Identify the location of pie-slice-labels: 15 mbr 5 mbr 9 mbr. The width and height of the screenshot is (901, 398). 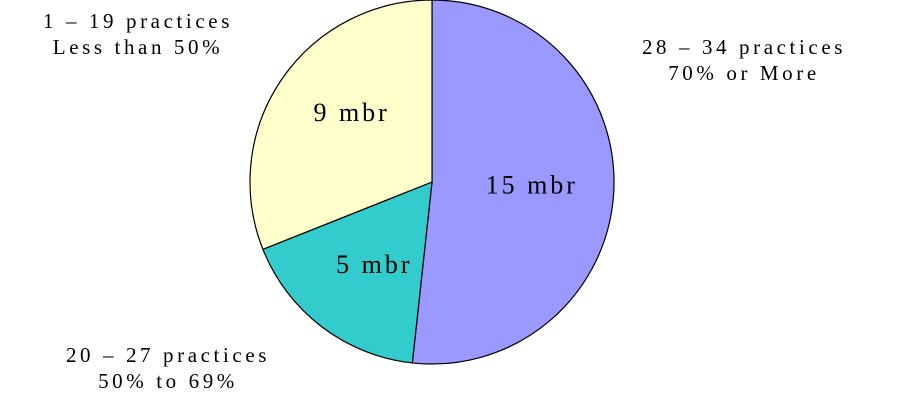
(445, 188).